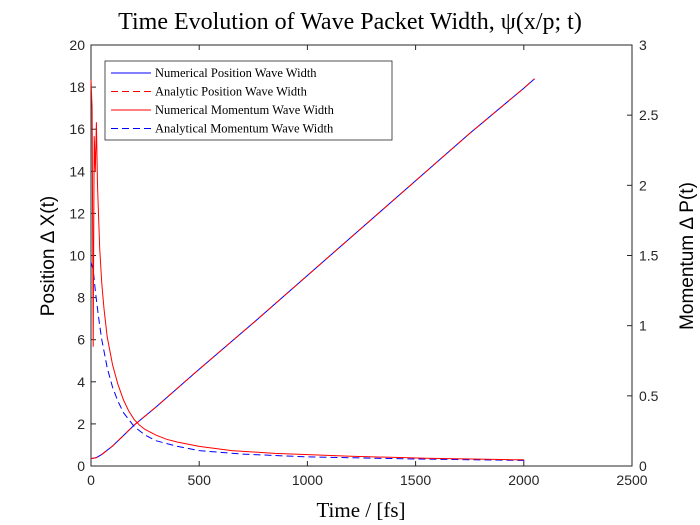 This screenshot has width=700, height=525. Describe the element at coordinates (649, 396) in the screenshot. I see `right-y-tick-label: 0.5` at that location.